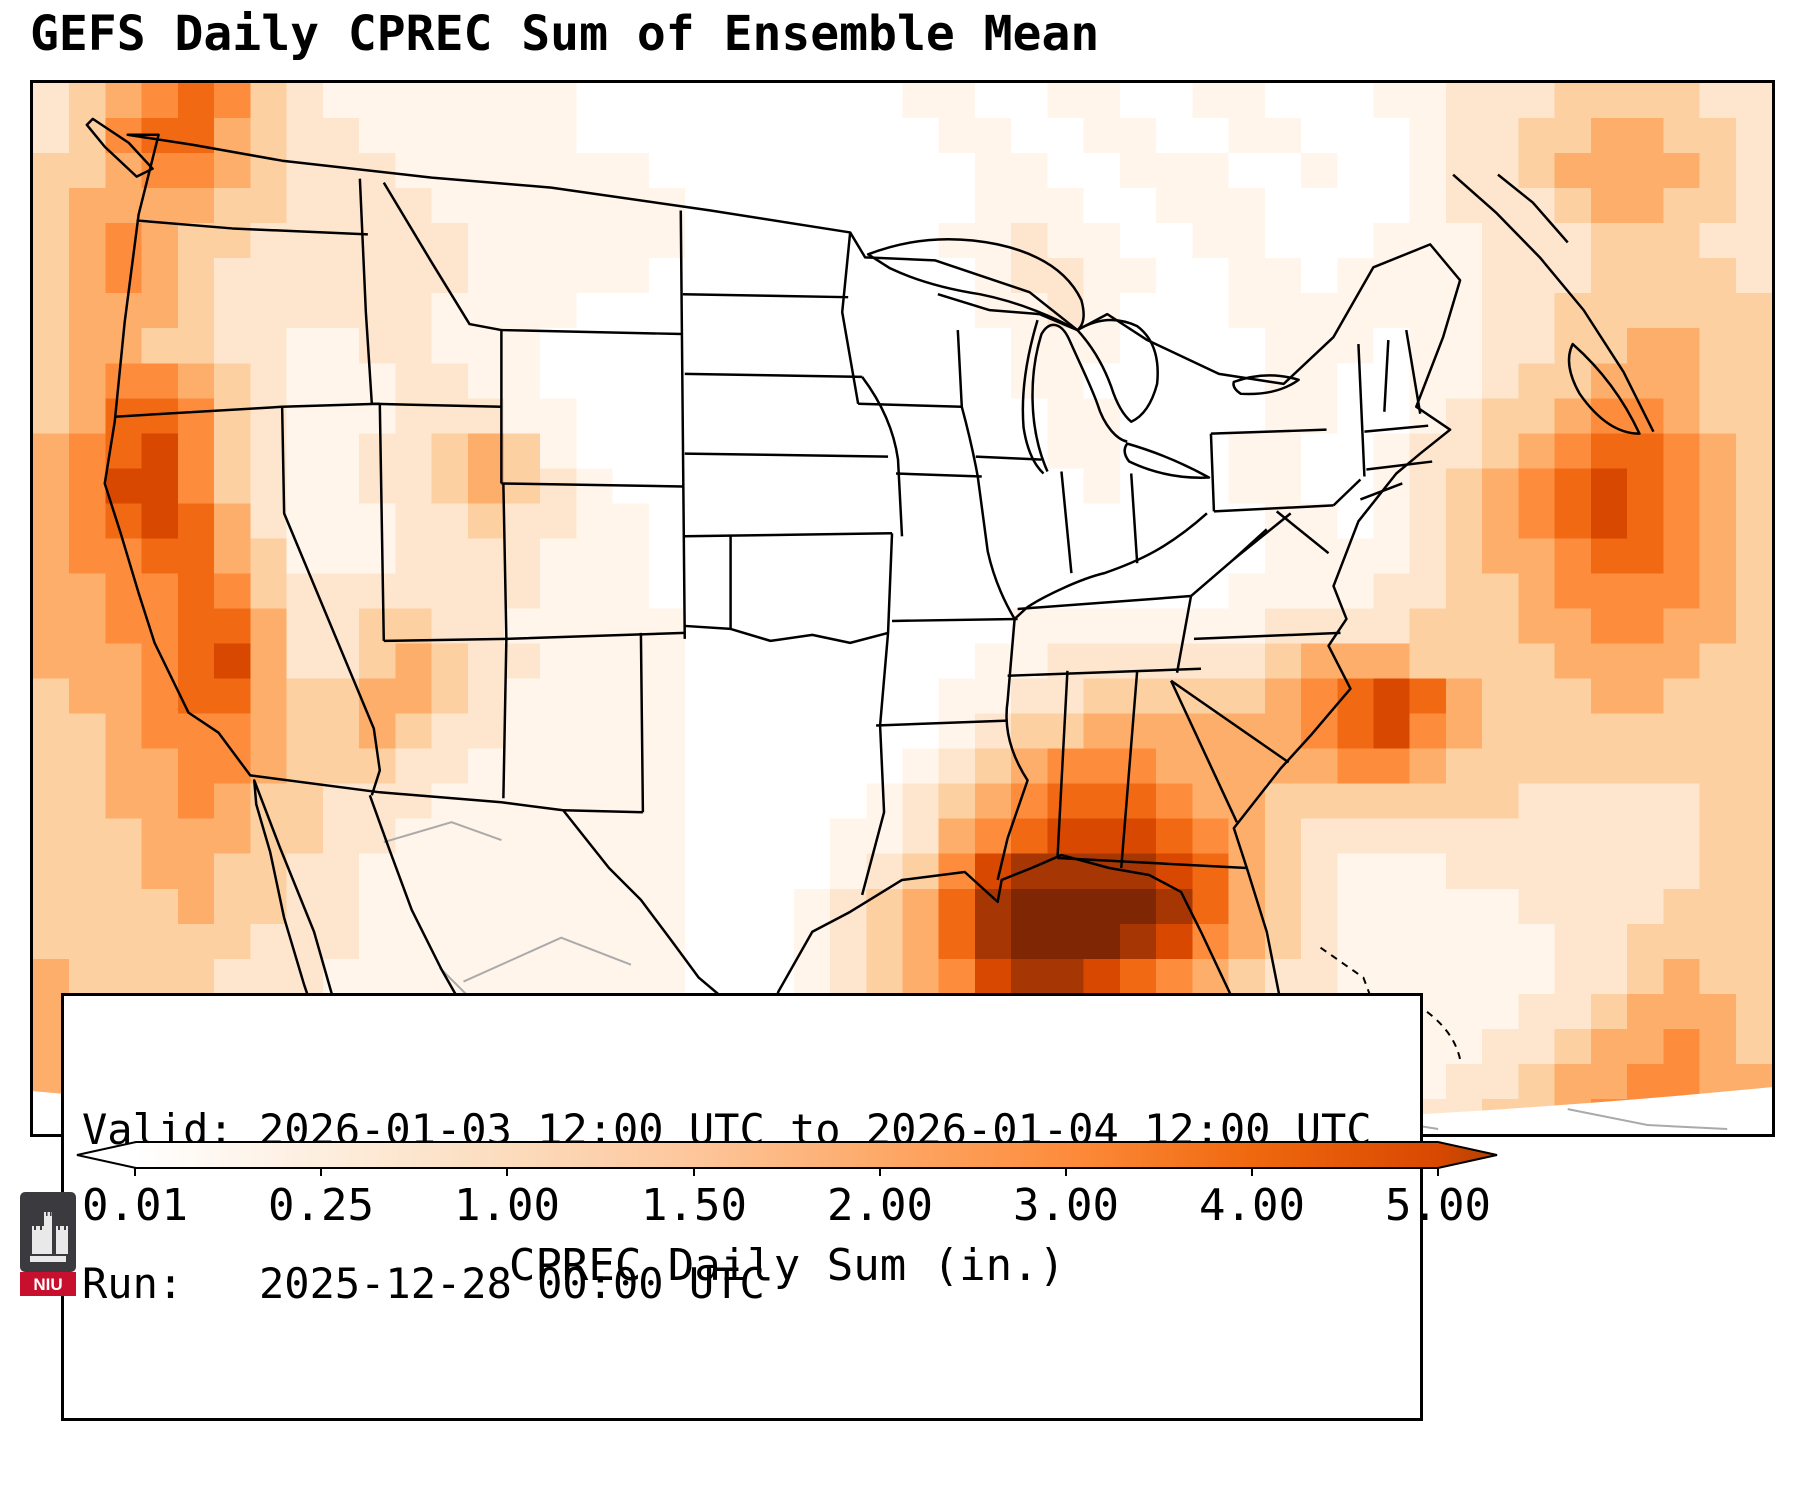 The height and width of the screenshot is (1500, 1803). What do you see at coordinates (135, 1205) in the screenshot?
I see `tick-label: 0.01` at bounding box center [135, 1205].